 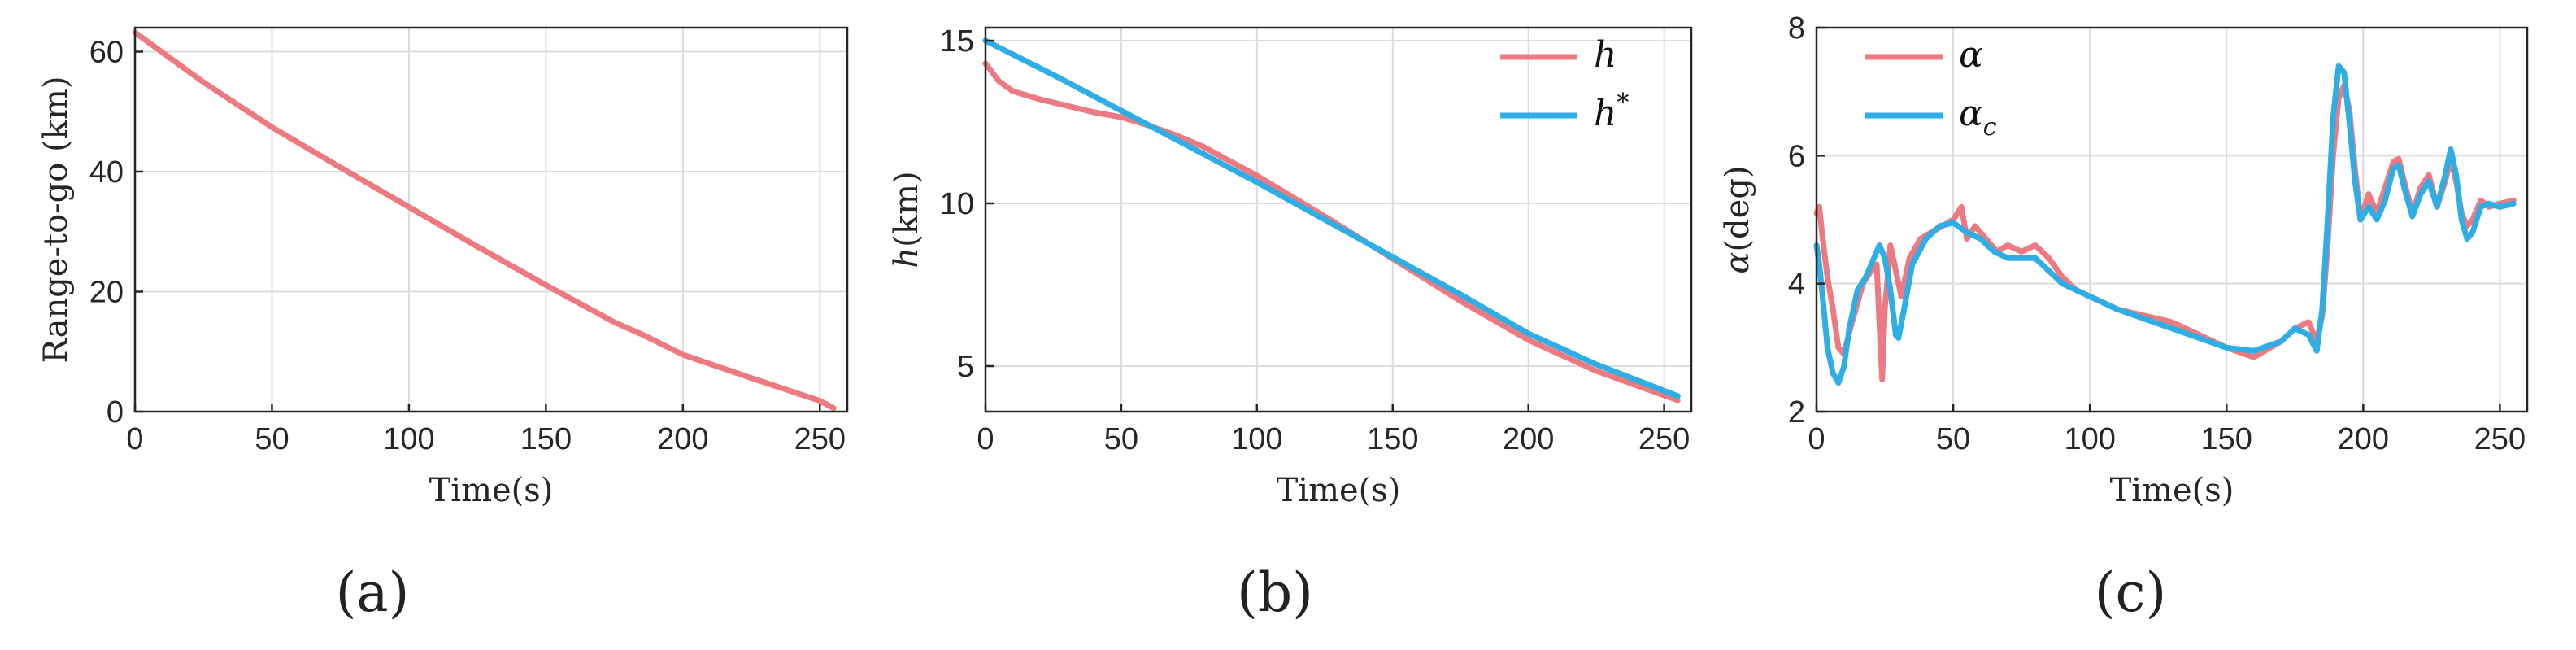 What do you see at coordinates (2131, 592) in the screenshot?
I see `caption-c: (c)` at bounding box center [2131, 592].